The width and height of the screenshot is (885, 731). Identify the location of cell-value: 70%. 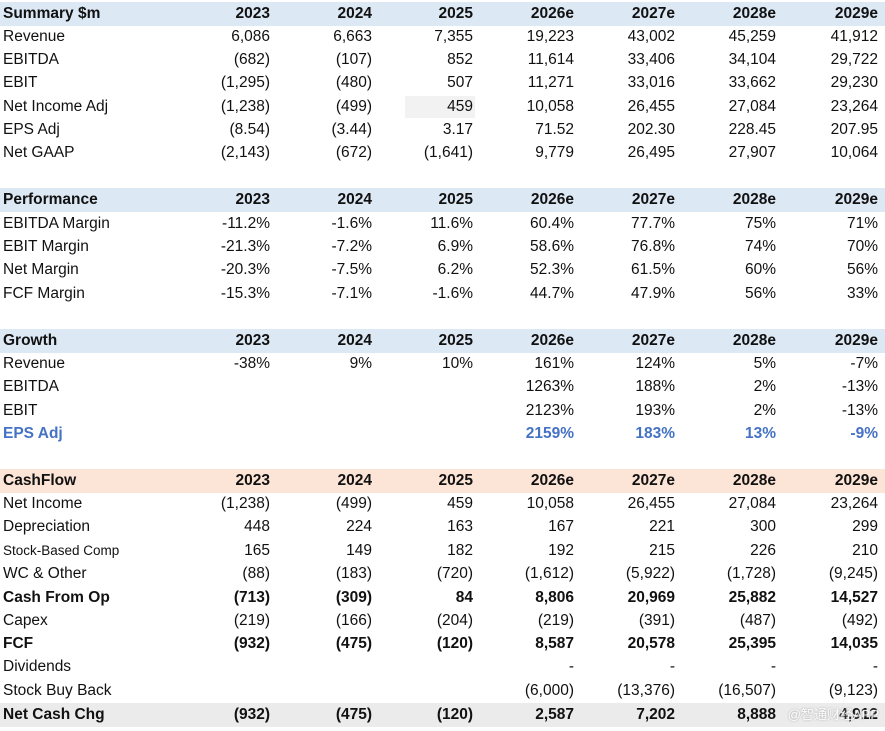
(862, 246).